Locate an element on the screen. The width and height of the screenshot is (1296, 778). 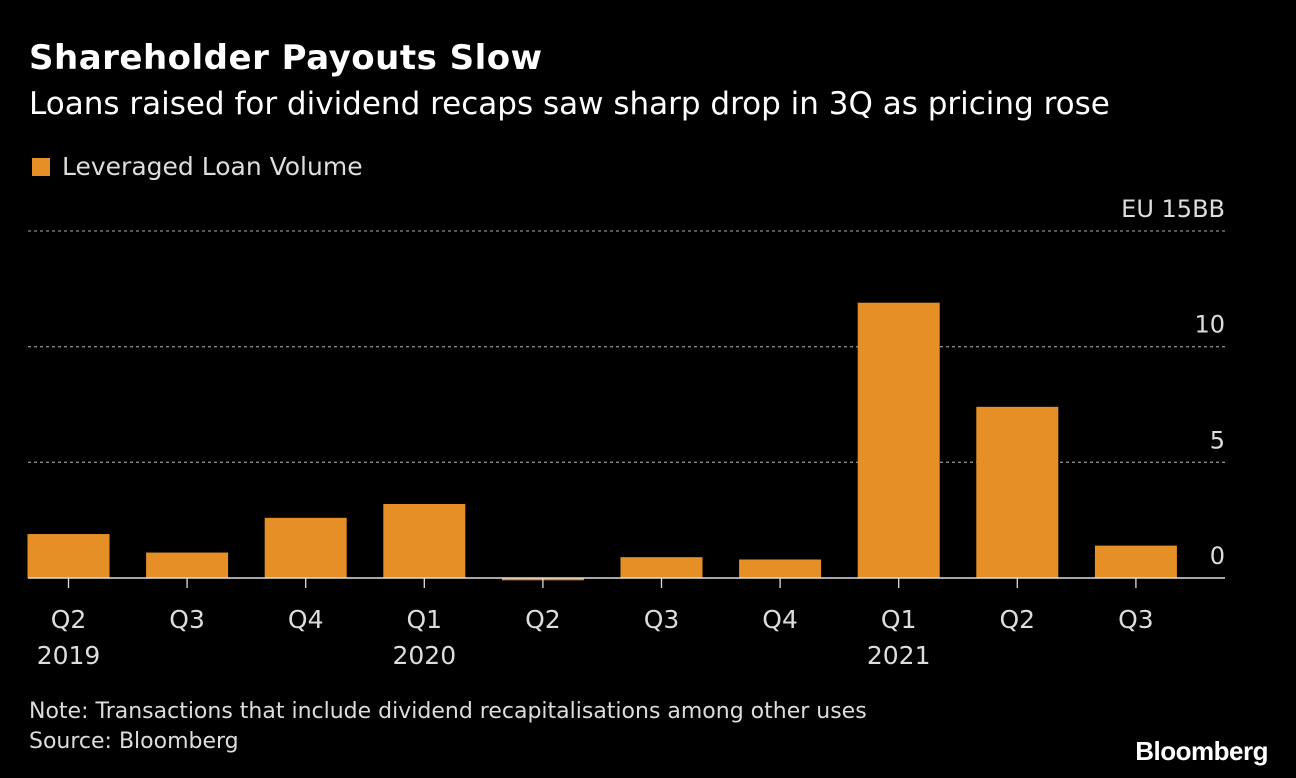
x-year-label: 2019 is located at coordinates (69, 655).